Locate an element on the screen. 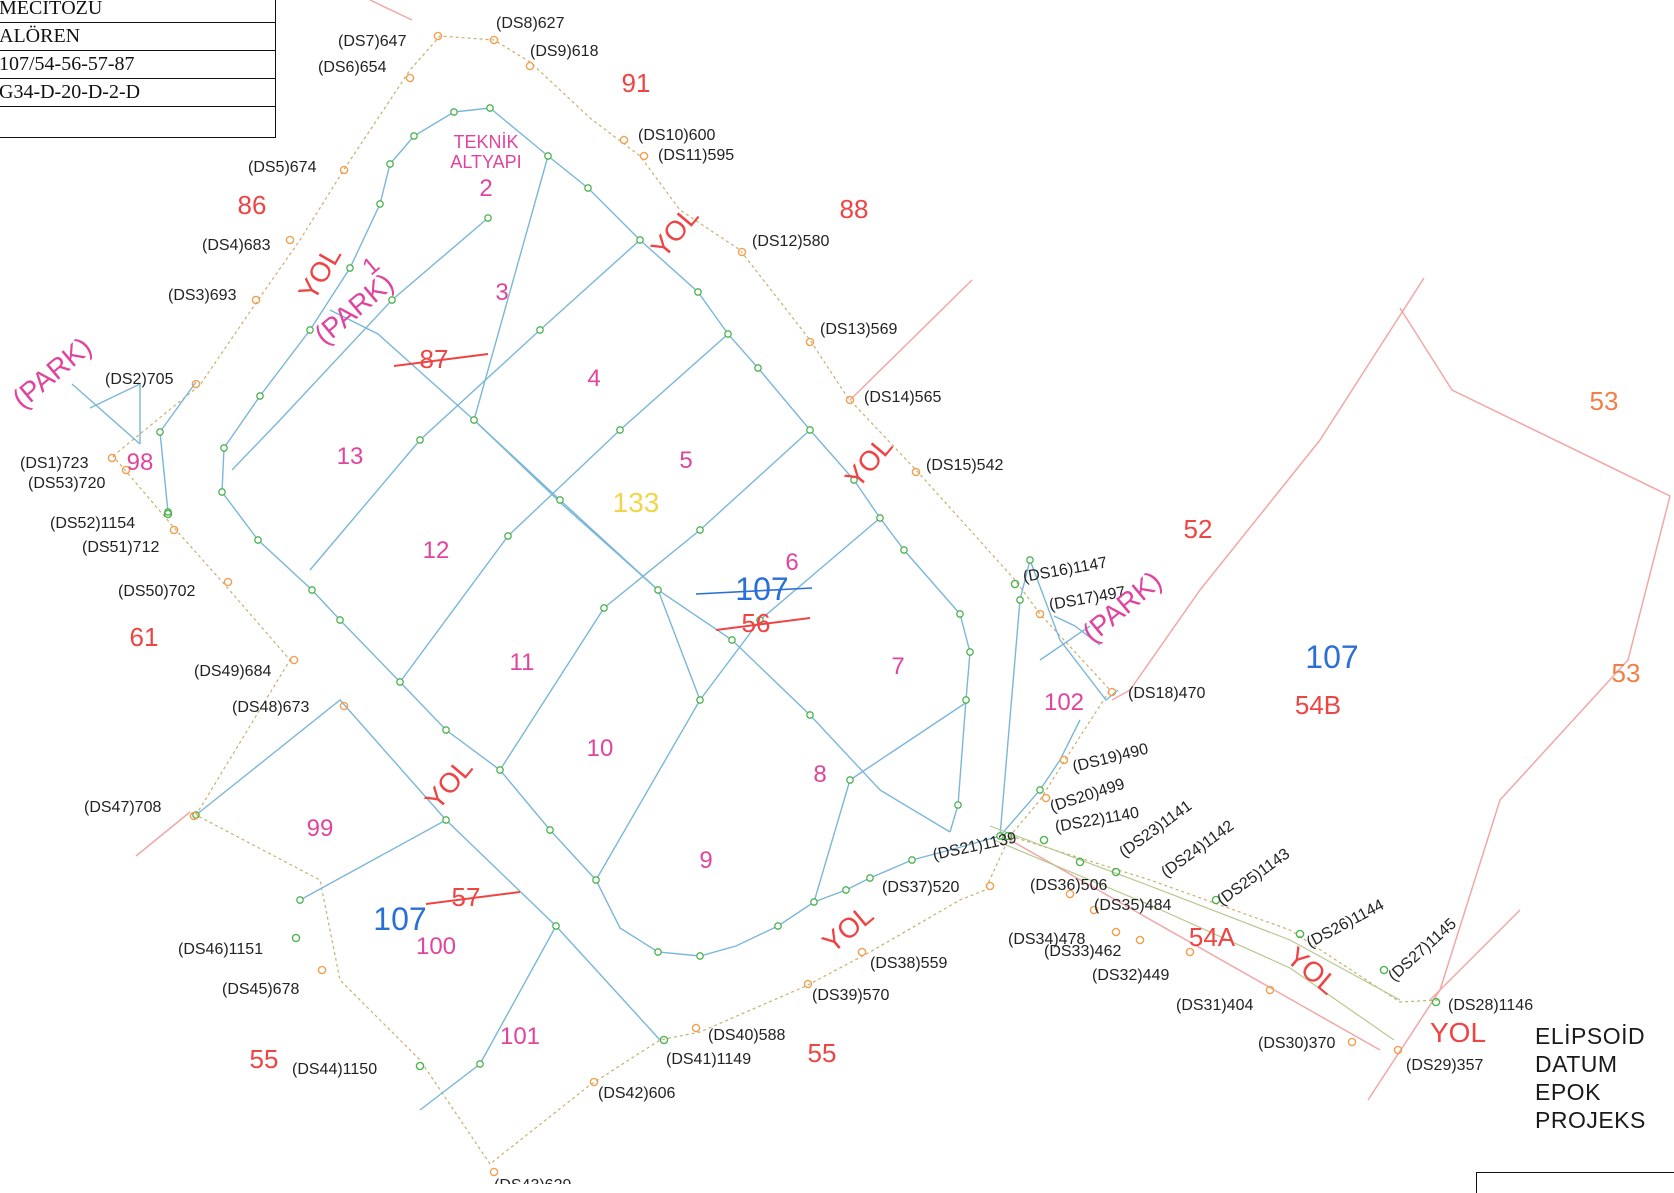  boundary-point-label: (DS8)627 is located at coordinates (530, 23).